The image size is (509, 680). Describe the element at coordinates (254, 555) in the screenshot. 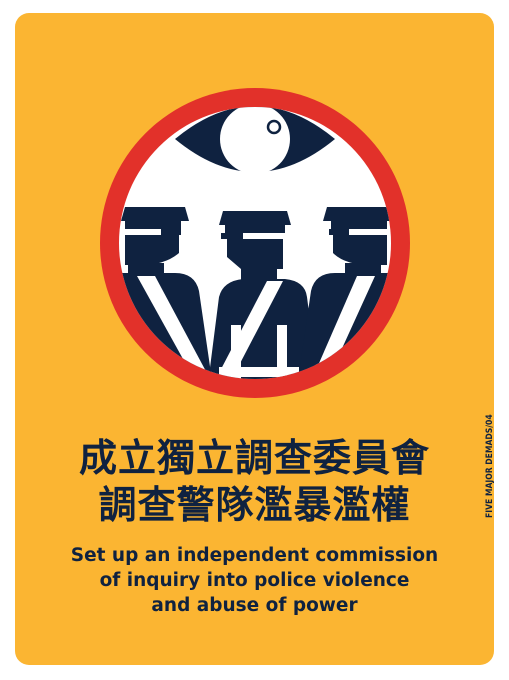

I see `headline-english-line-1: Set up an independent commission` at that location.